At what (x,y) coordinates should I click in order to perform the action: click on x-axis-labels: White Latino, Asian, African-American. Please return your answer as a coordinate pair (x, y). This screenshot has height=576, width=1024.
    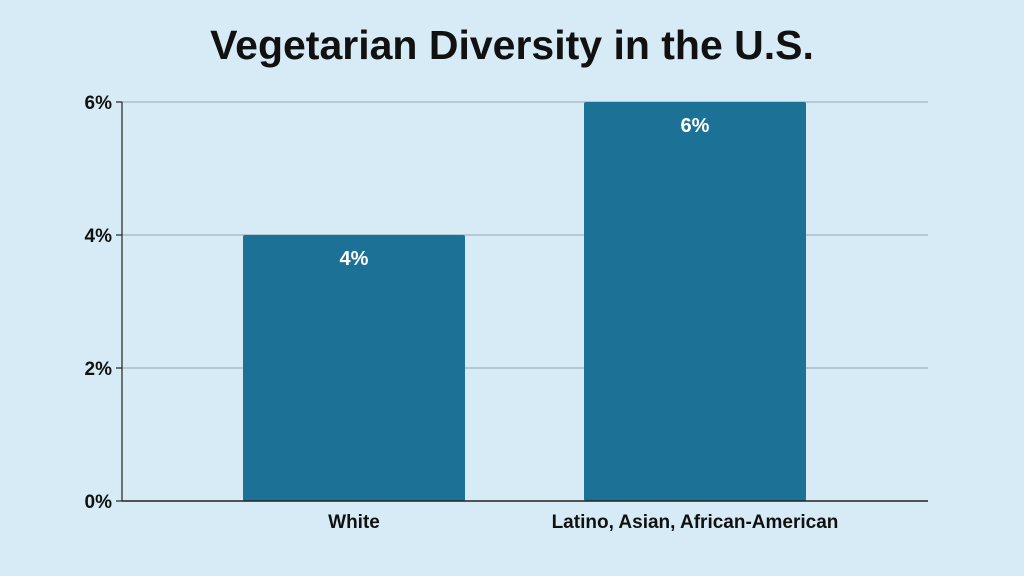
    Looking at the image, I should click on (583, 522).